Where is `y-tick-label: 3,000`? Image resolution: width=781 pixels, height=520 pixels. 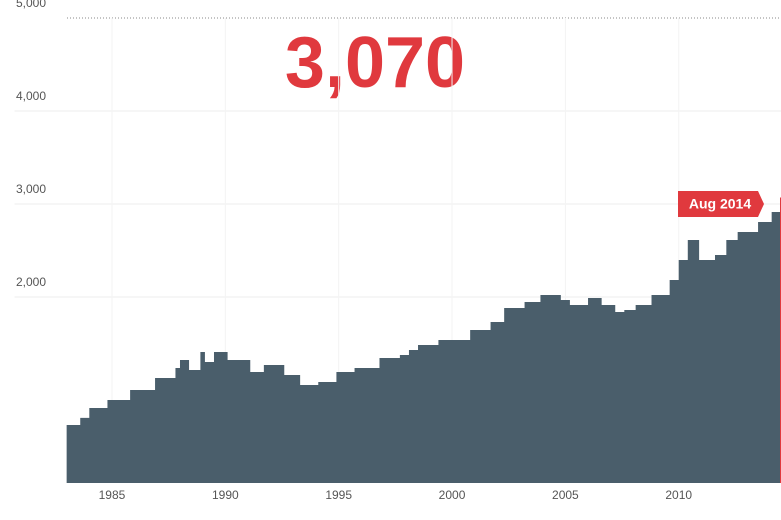 y-tick-label: 3,000 is located at coordinates (31, 189).